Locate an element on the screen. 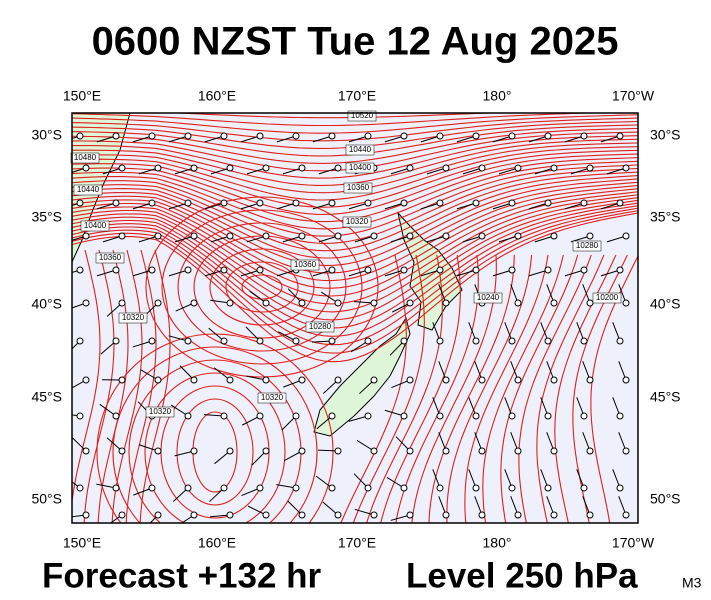 Image resolution: width=711 pixels, height=600 pixels. forecast-label: Forecast +132 hr is located at coordinates (182, 575).